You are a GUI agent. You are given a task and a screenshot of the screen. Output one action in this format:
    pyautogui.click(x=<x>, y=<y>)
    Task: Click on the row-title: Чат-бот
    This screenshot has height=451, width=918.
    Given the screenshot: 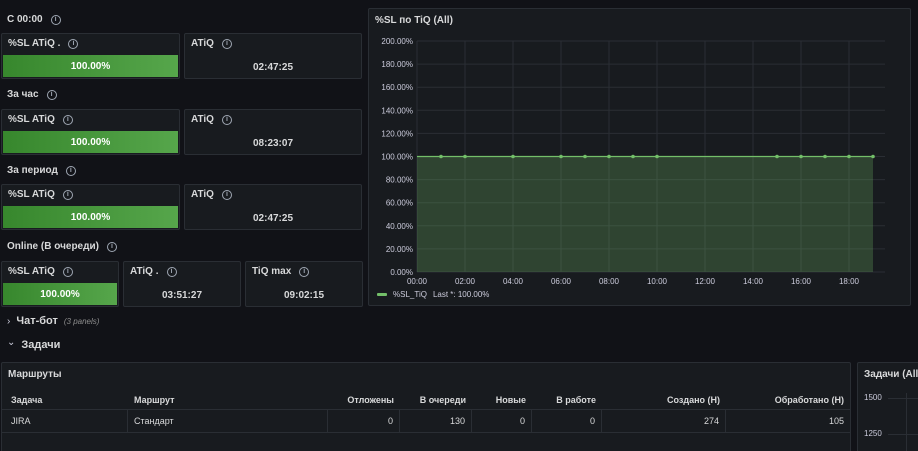 What is the action you would take?
    pyautogui.click(x=37, y=321)
    